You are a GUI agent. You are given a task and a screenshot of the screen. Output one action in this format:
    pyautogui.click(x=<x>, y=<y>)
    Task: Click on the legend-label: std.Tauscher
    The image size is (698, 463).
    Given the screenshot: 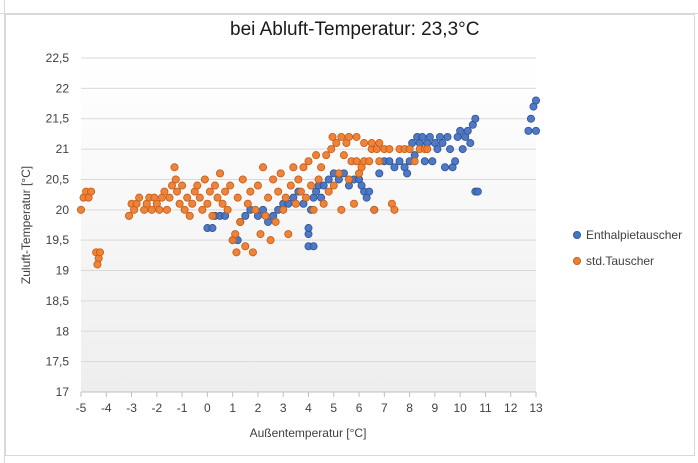 What is the action you would take?
    pyautogui.click(x=620, y=261)
    